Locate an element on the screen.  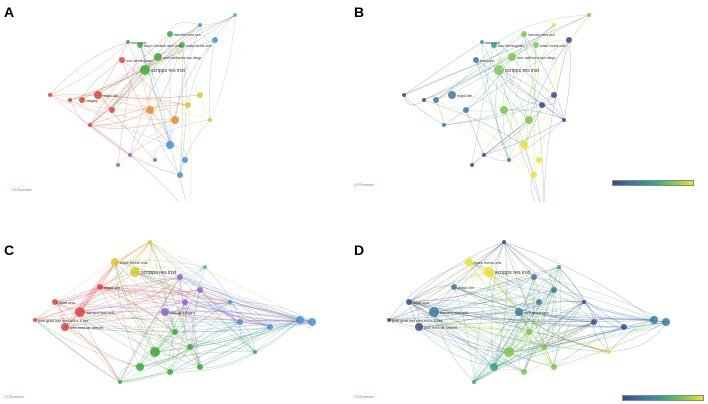
node-label: mayo clin is located at coordinates (464, 96).